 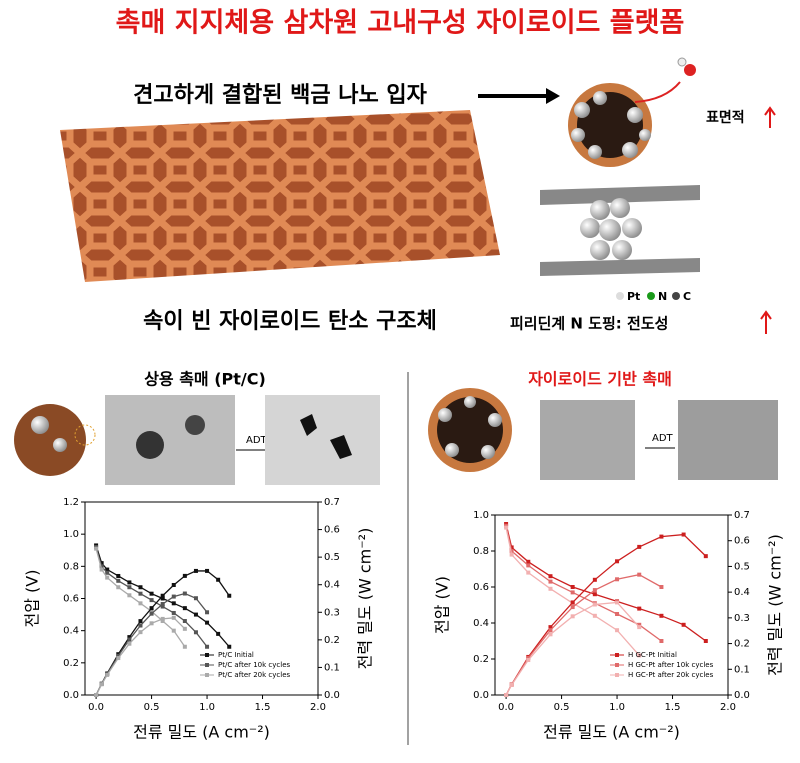 What do you see at coordinates (600, 379) in the screenshot?
I see `panel-title: 자이로이드 기반 촉매` at bounding box center [600, 379].